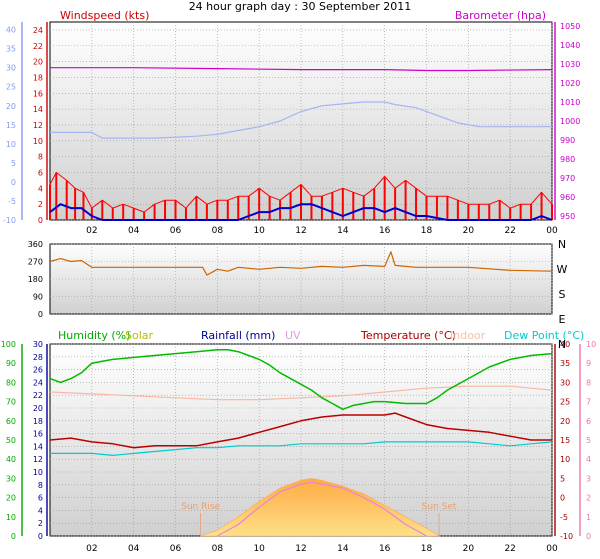  Describe the element at coordinates (570, 26) in the screenshot. I see `barometer-tick-label: 1050` at that location.